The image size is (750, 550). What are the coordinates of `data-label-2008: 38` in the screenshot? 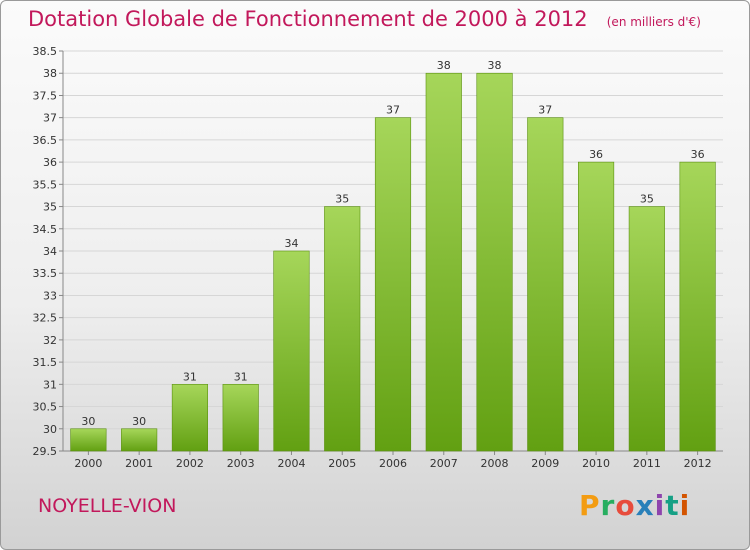 It's located at (495, 65).